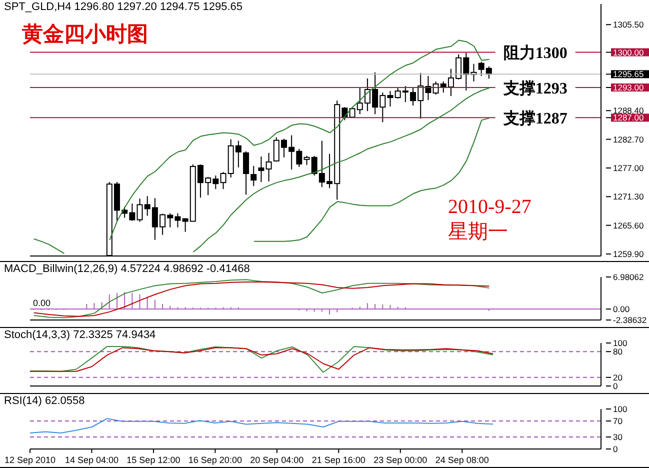 The width and height of the screenshot is (649, 468). What do you see at coordinates (30, 460) in the screenshot?
I see `x-tick-label: 12 Sep 2010` at bounding box center [30, 460].